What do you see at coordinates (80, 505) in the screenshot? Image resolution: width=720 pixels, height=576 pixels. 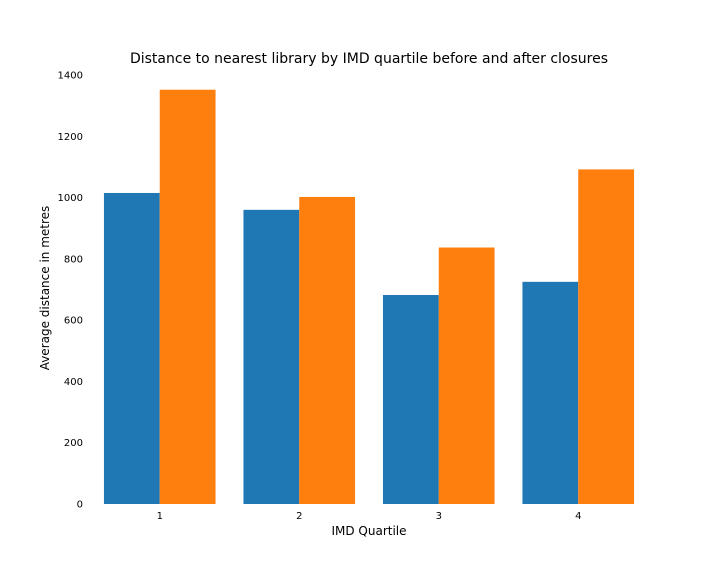 I see `y-tick-label: 0` at bounding box center [80, 505].